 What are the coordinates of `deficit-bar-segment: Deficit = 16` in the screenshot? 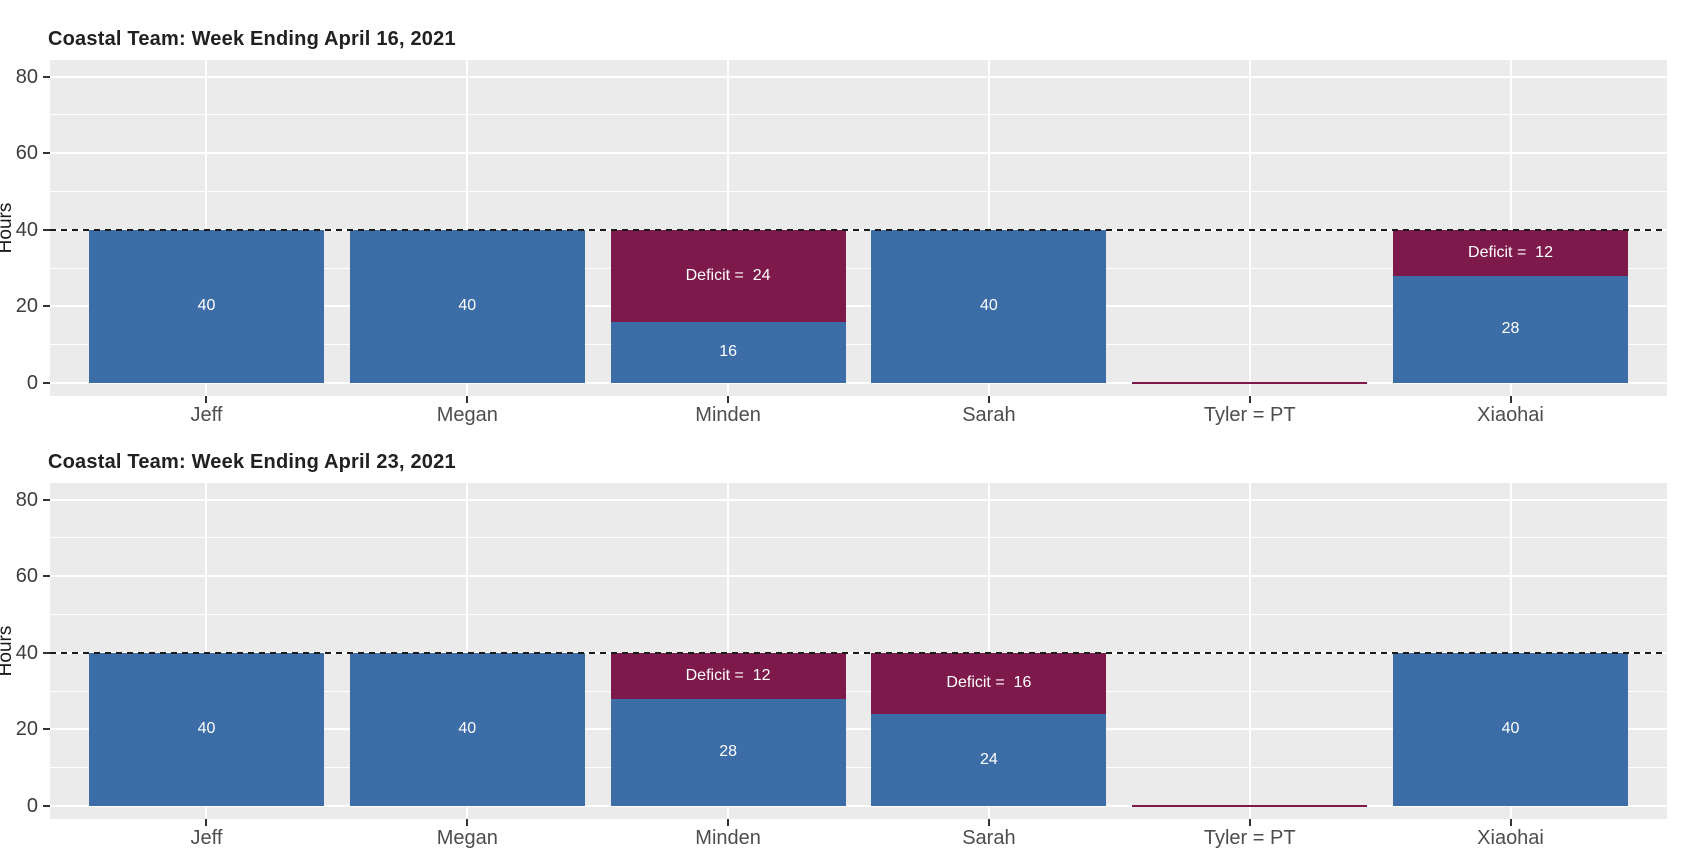 It's located at (989, 683).